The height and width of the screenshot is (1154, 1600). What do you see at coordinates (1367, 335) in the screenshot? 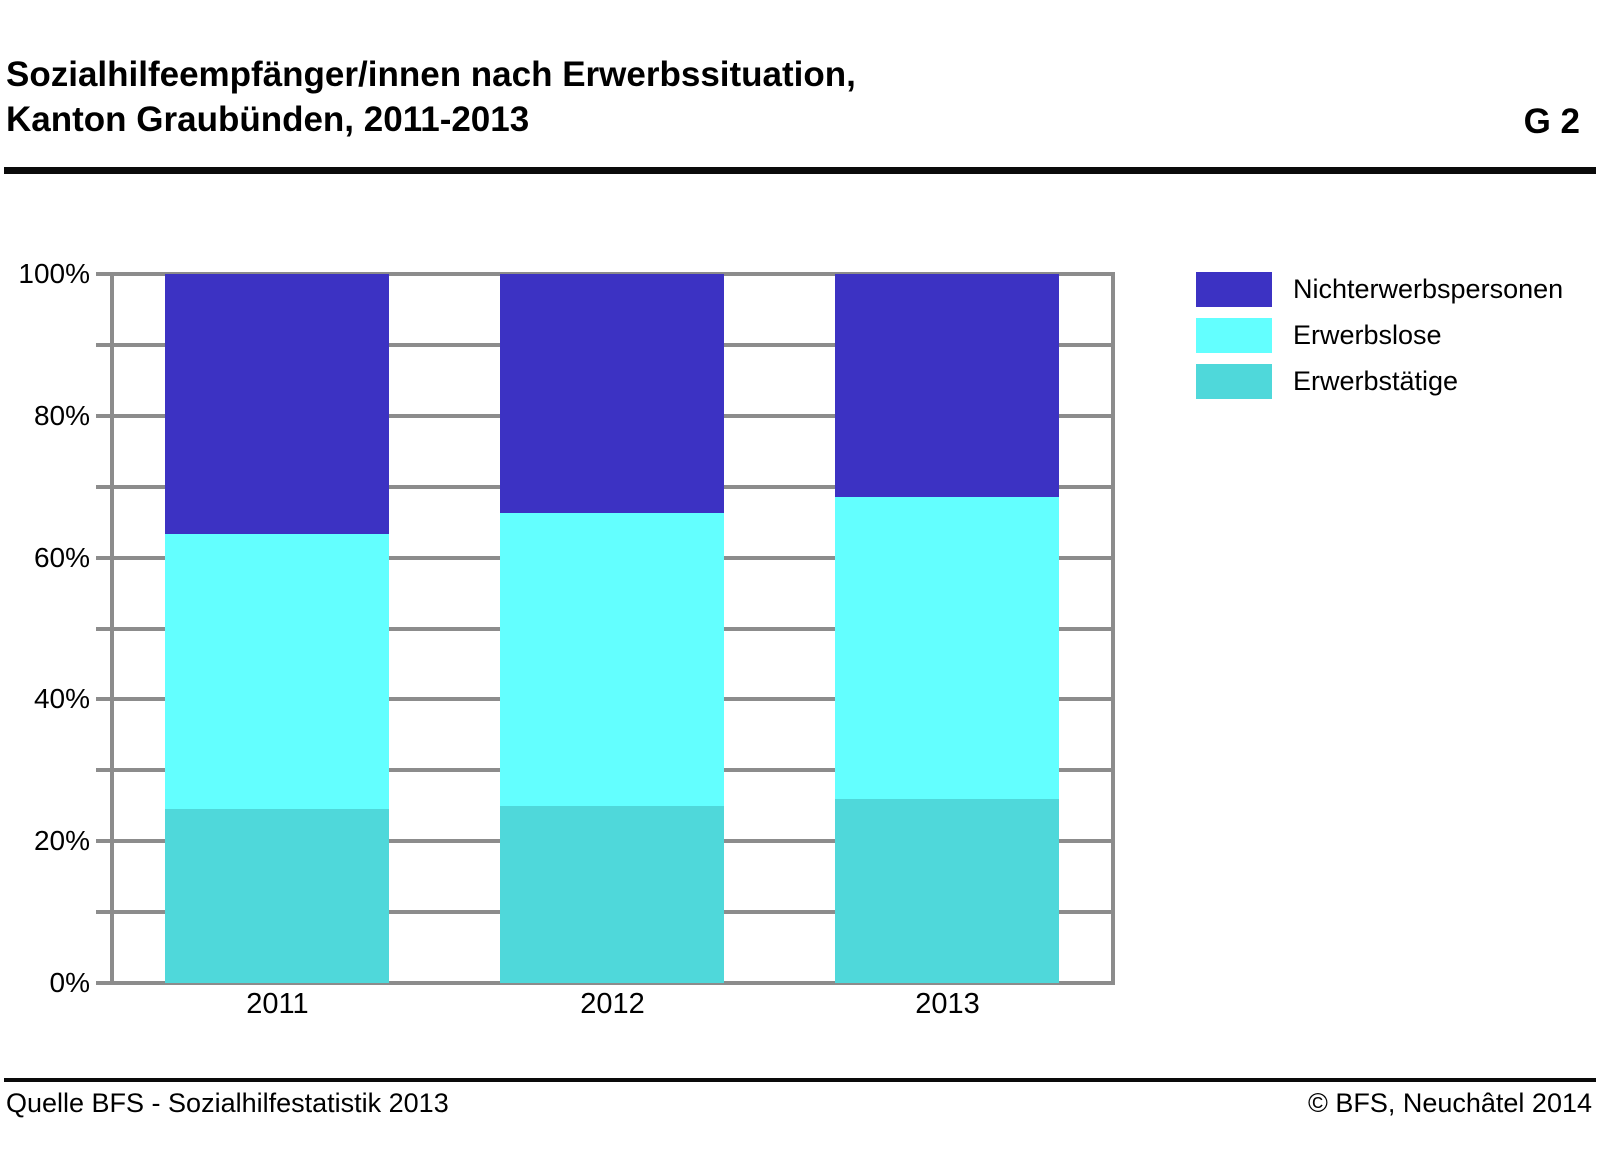
I see `legend-label: Erwerbslose` at bounding box center [1367, 335].